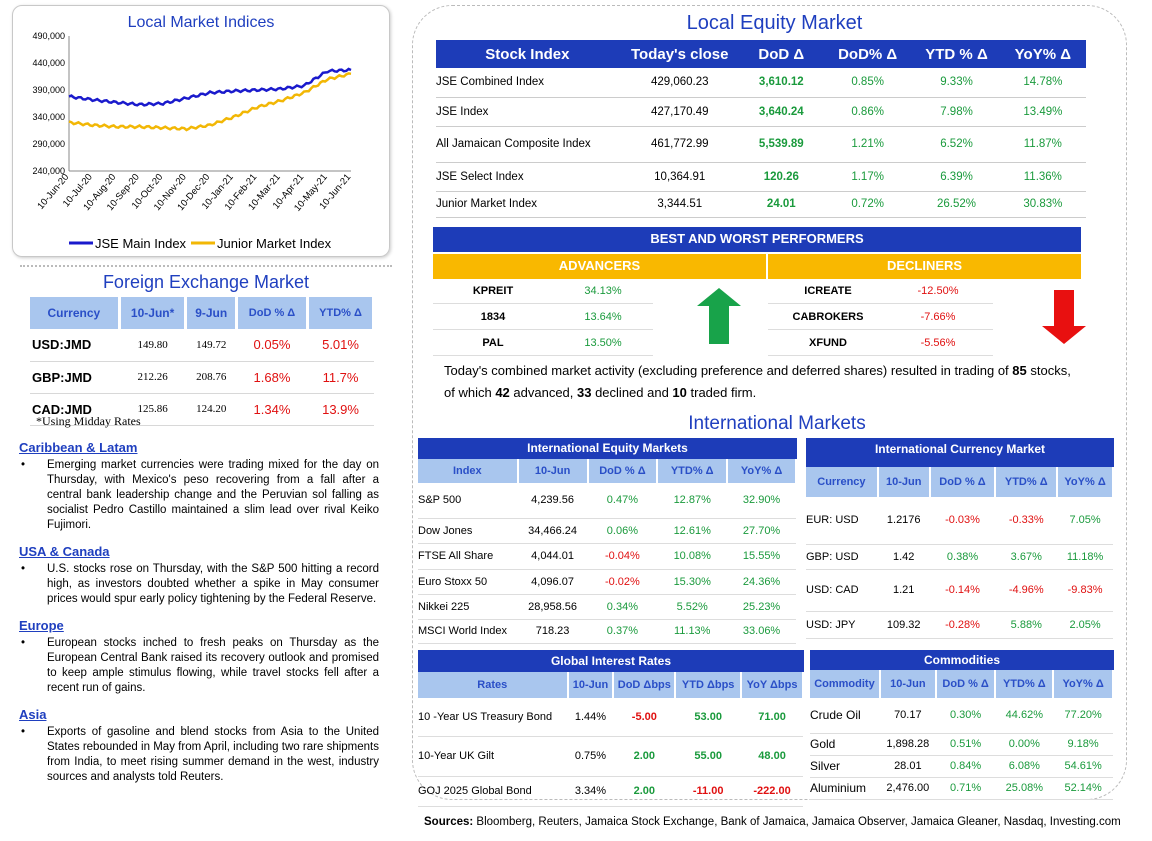 The height and width of the screenshot is (841, 1152). What do you see at coordinates (692, 531) in the screenshot?
I see `table-cell: 12.61%` at bounding box center [692, 531].